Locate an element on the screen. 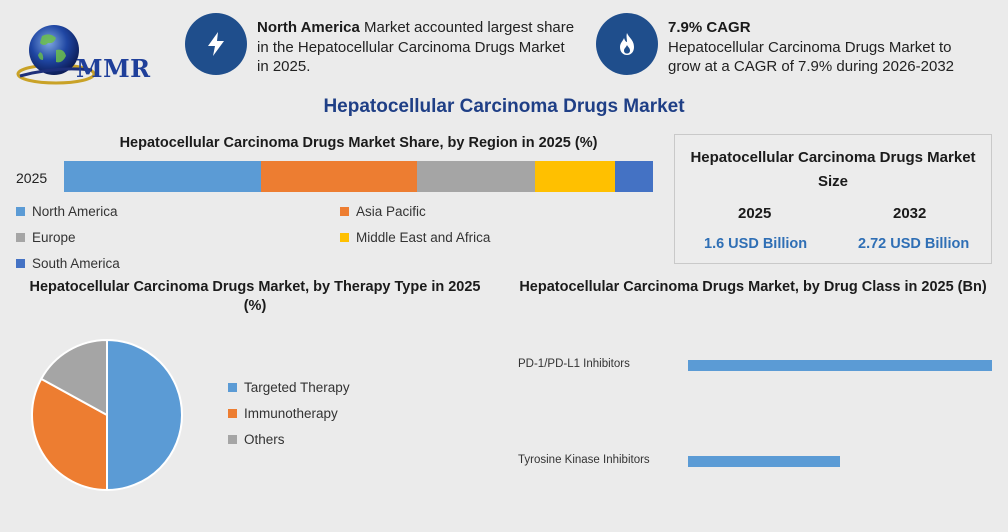 The image size is (1008, 532). legend-label: South America is located at coordinates (76, 263).